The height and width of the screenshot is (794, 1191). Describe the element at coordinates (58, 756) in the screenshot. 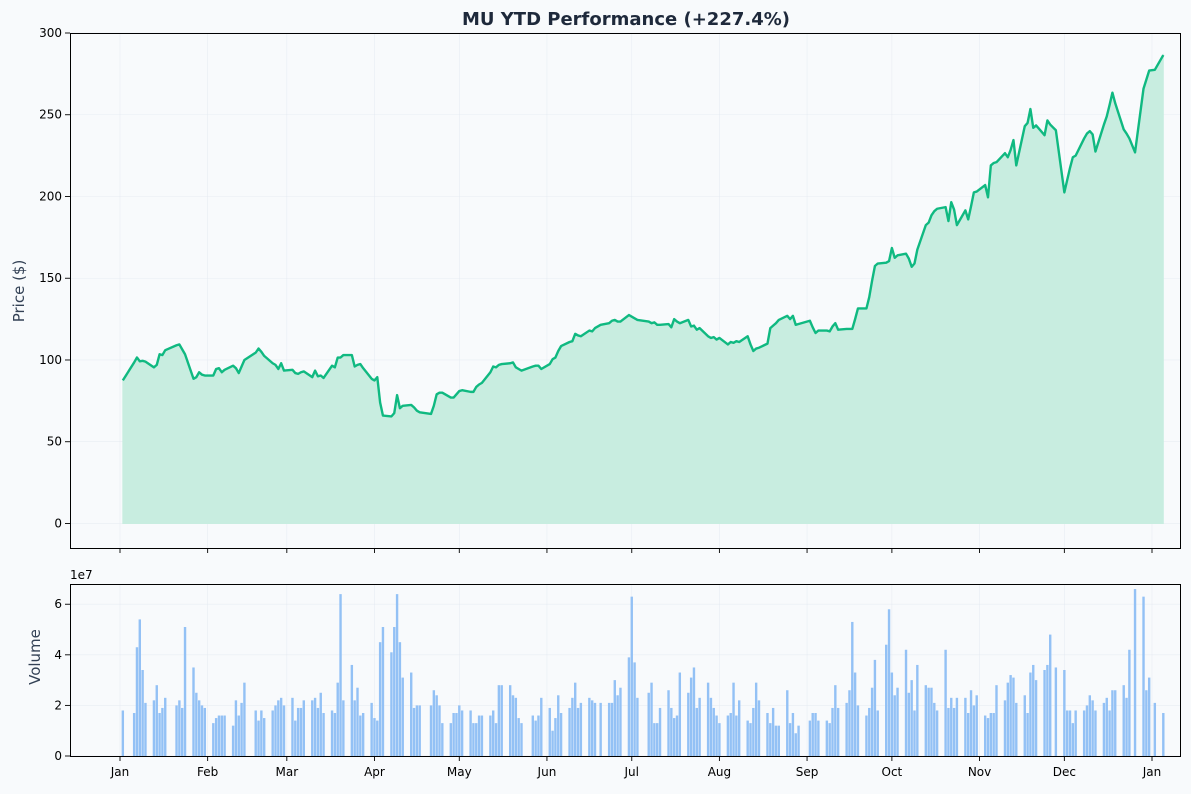

I see `volume-y-tick-label-0: 0` at that location.